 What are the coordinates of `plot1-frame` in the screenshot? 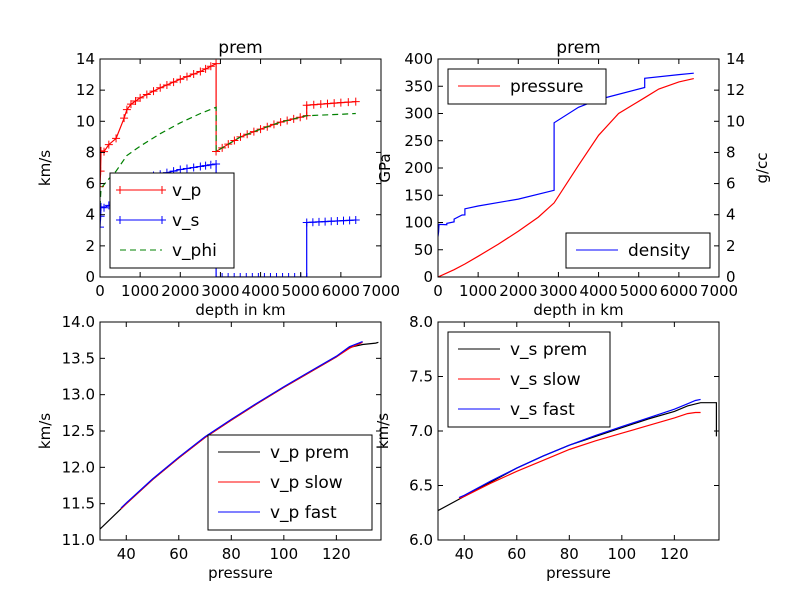 It's located at (240, 168).